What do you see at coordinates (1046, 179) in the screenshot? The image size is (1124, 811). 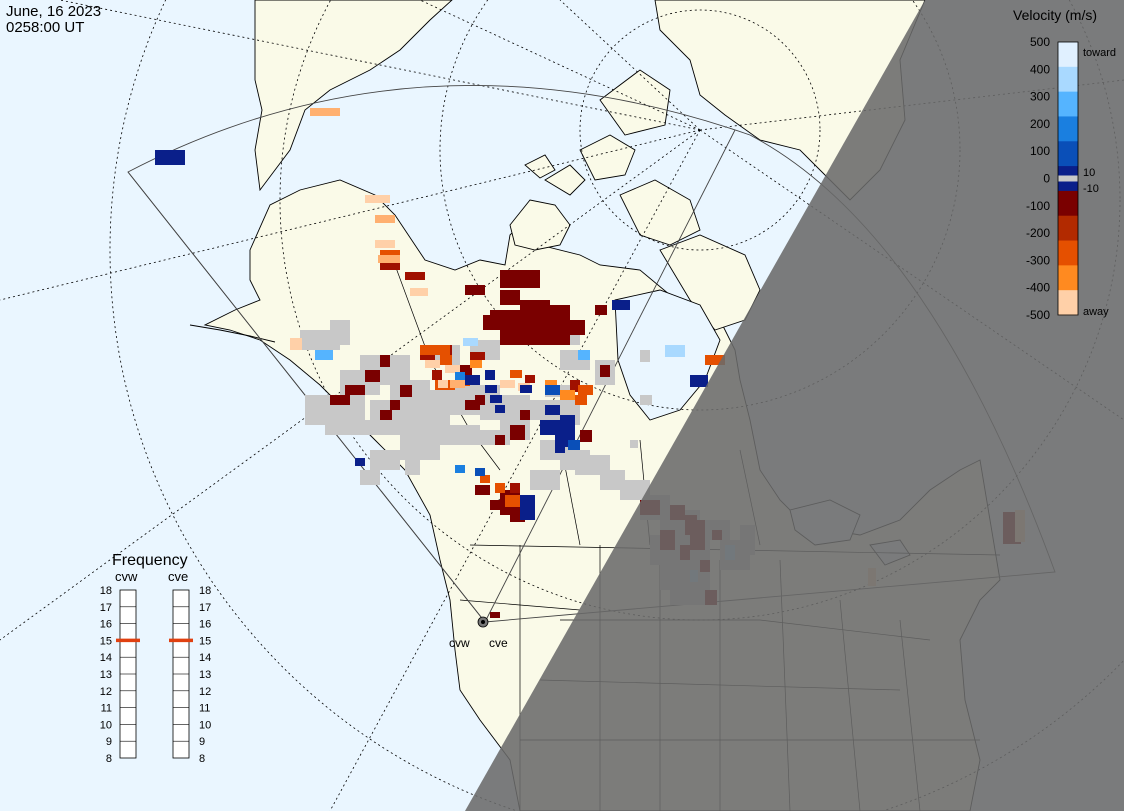 I see `legend-tick-label: 0` at bounding box center [1046, 179].